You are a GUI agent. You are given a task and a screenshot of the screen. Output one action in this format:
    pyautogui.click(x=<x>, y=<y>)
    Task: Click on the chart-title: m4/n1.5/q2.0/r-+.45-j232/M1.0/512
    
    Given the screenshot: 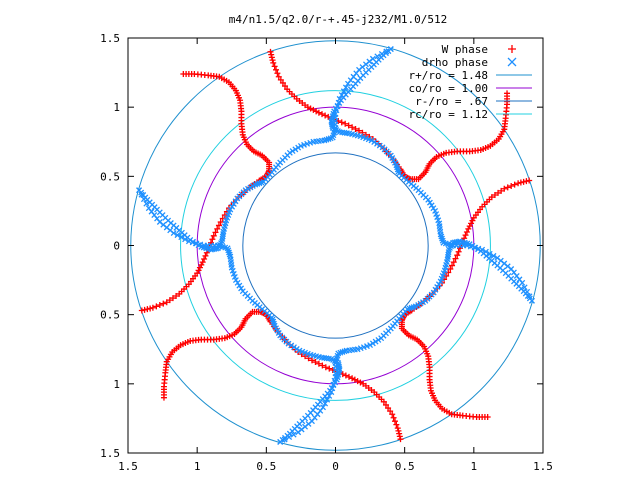 What is the action you would take?
    pyautogui.click(x=338, y=19)
    